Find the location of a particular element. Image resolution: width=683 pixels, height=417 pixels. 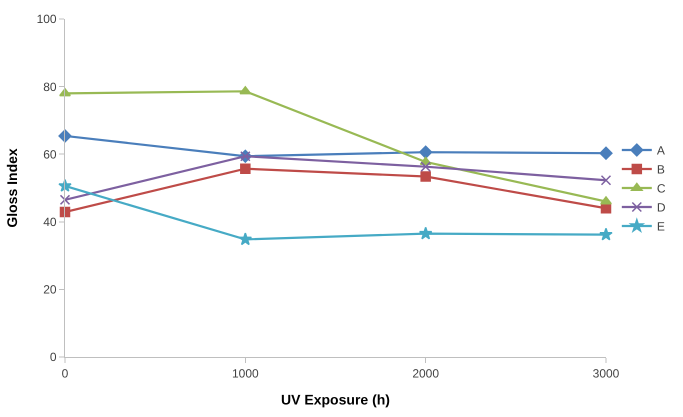

legend-label: C is located at coordinates (661, 189).